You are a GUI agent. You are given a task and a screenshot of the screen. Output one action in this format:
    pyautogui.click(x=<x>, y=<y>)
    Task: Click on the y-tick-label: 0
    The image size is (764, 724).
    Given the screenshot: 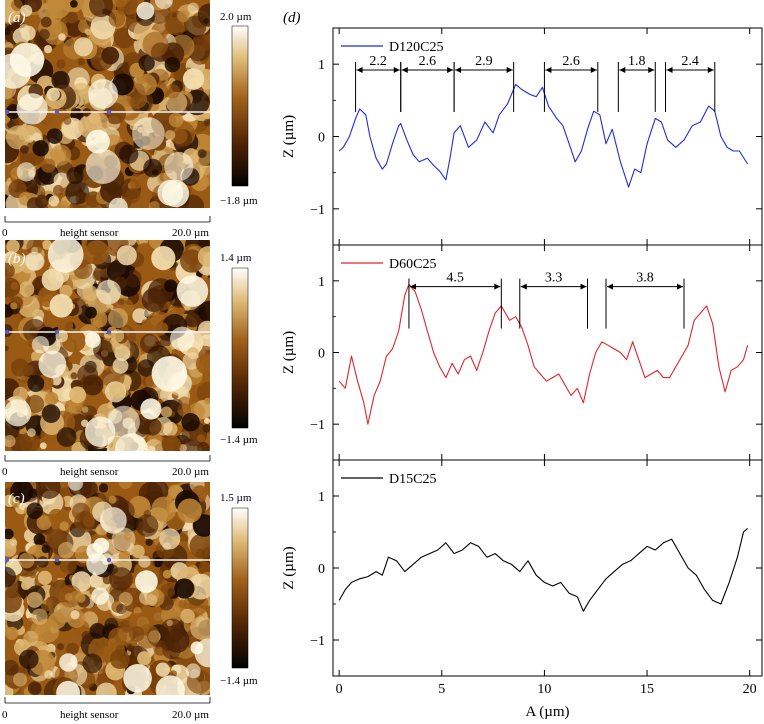 What is the action you would take?
    pyautogui.click(x=321, y=138)
    